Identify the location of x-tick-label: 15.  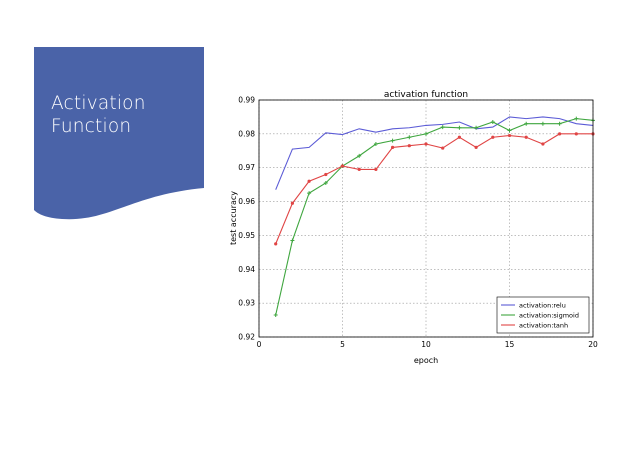
(510, 344).